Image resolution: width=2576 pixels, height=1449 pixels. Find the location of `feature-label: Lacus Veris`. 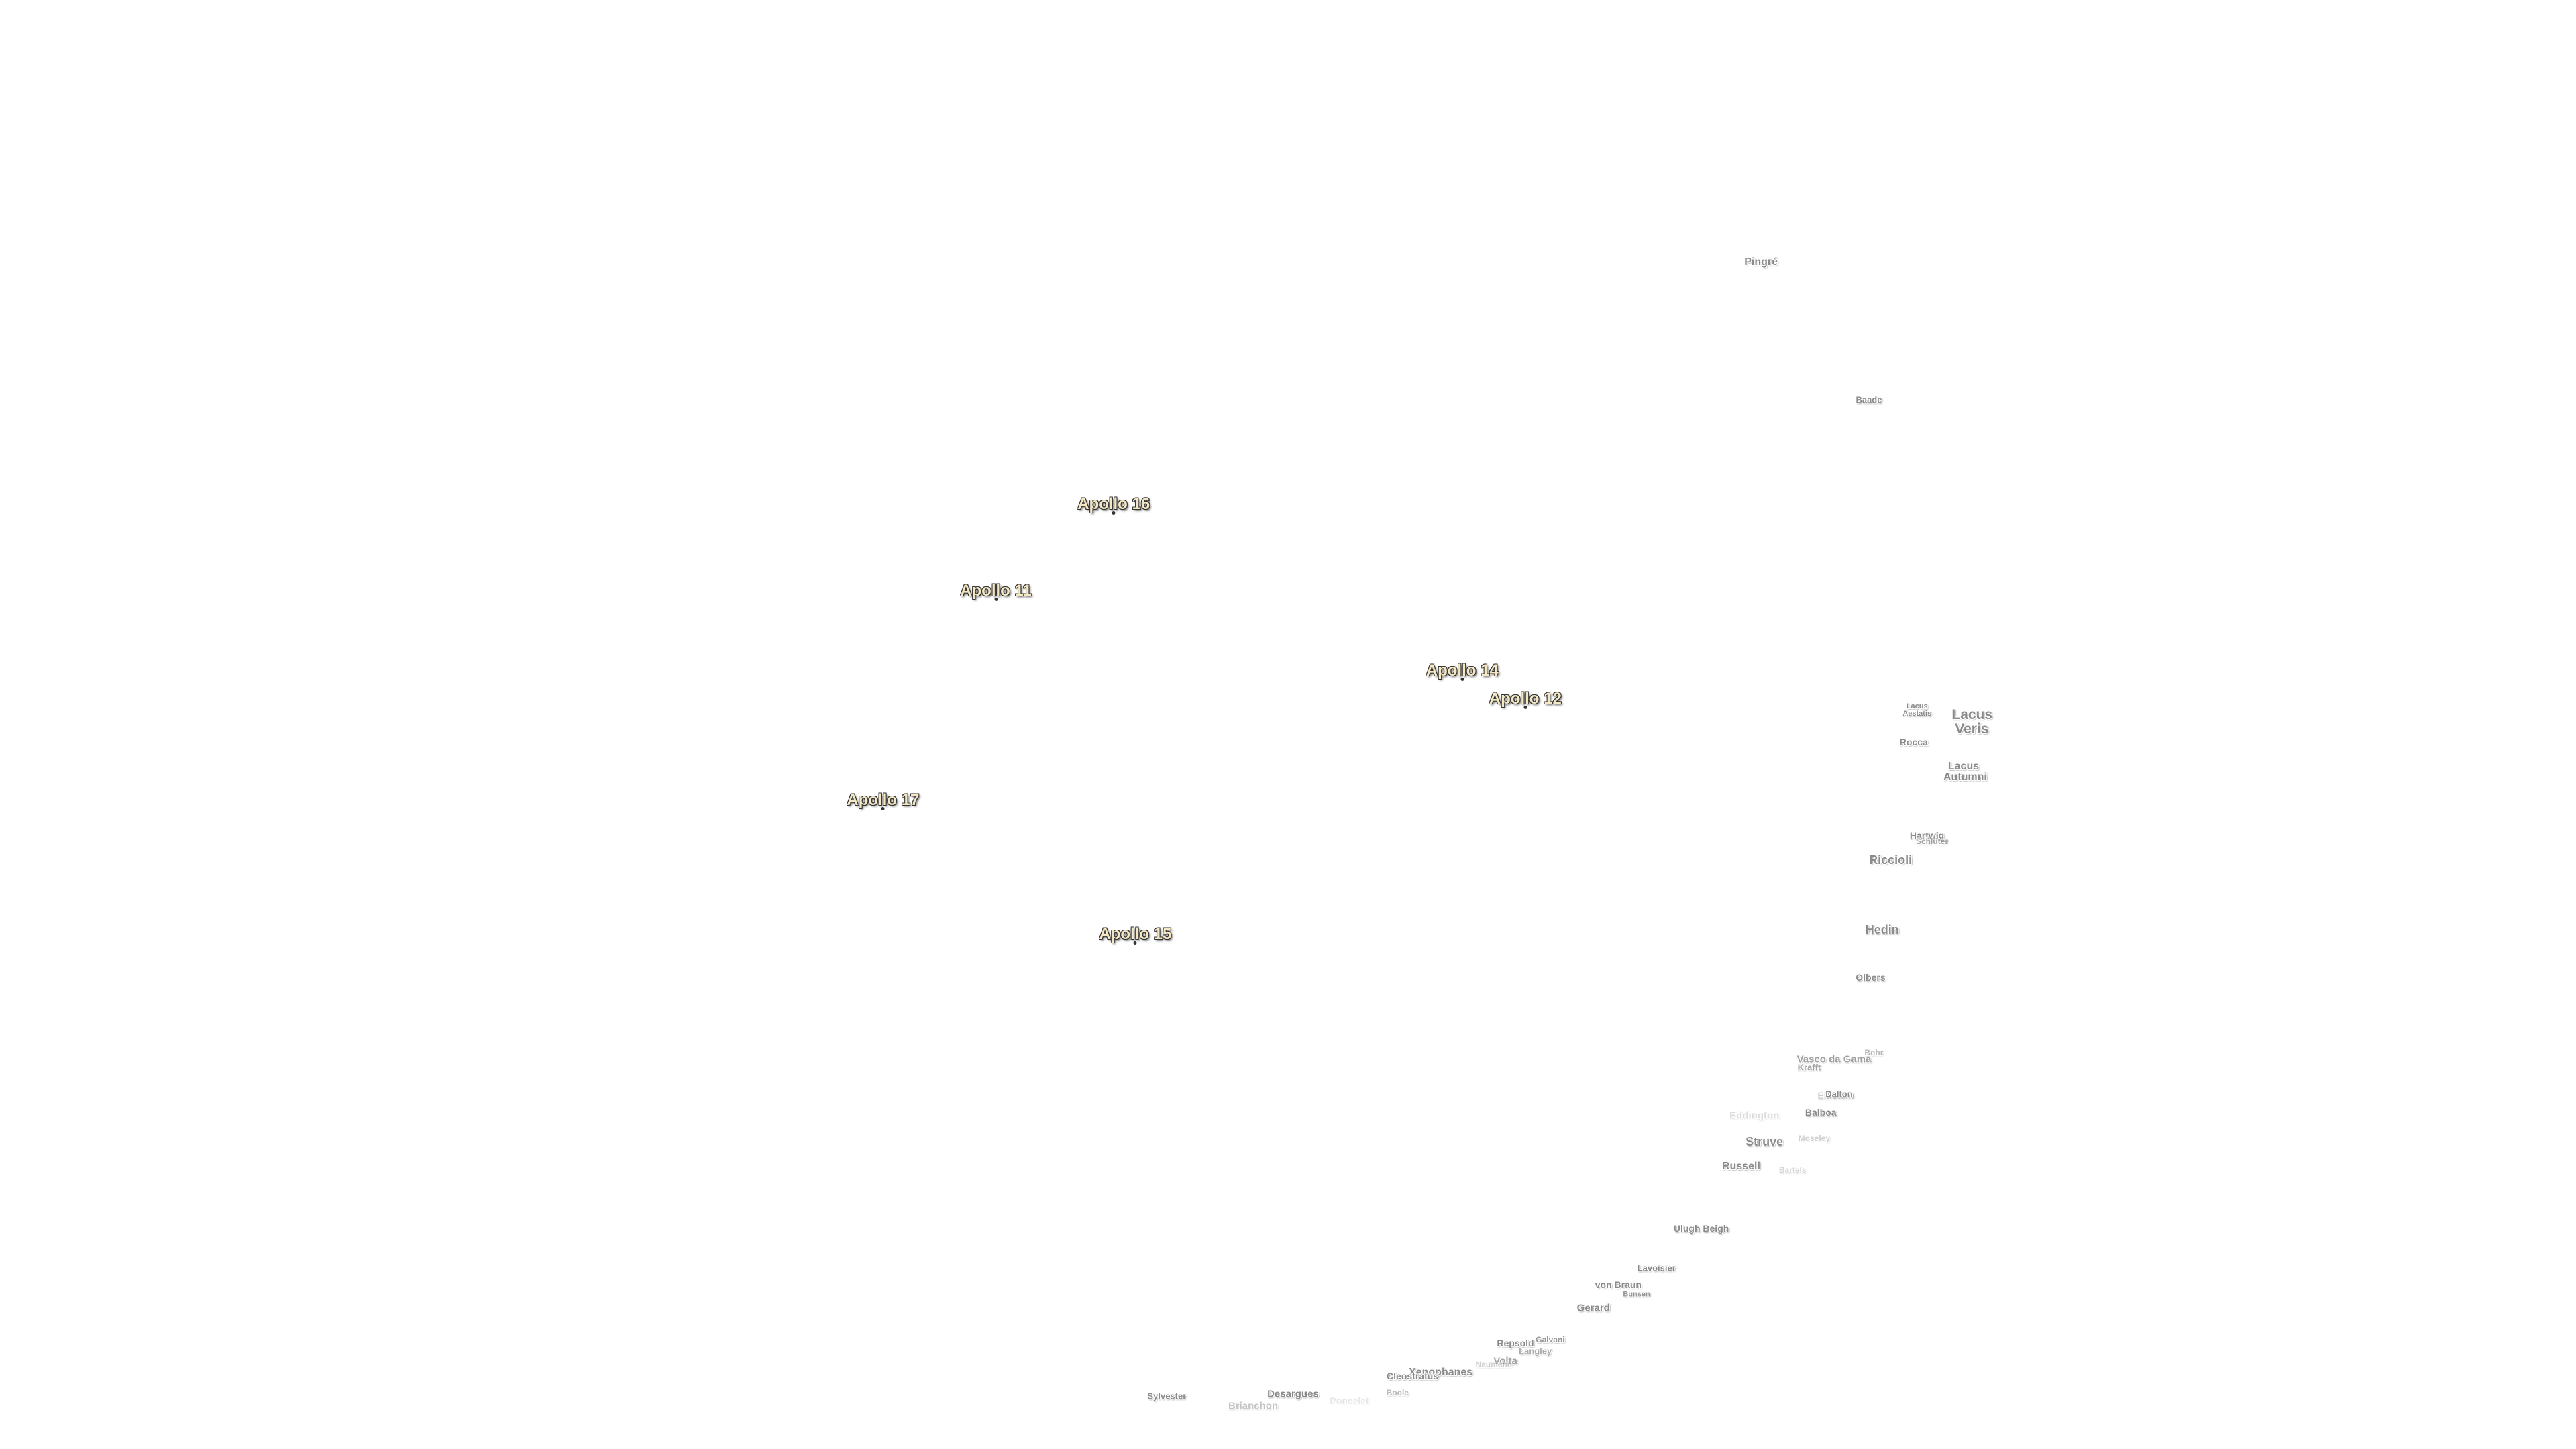

feature-label: Lacus Veris is located at coordinates (1972, 722).